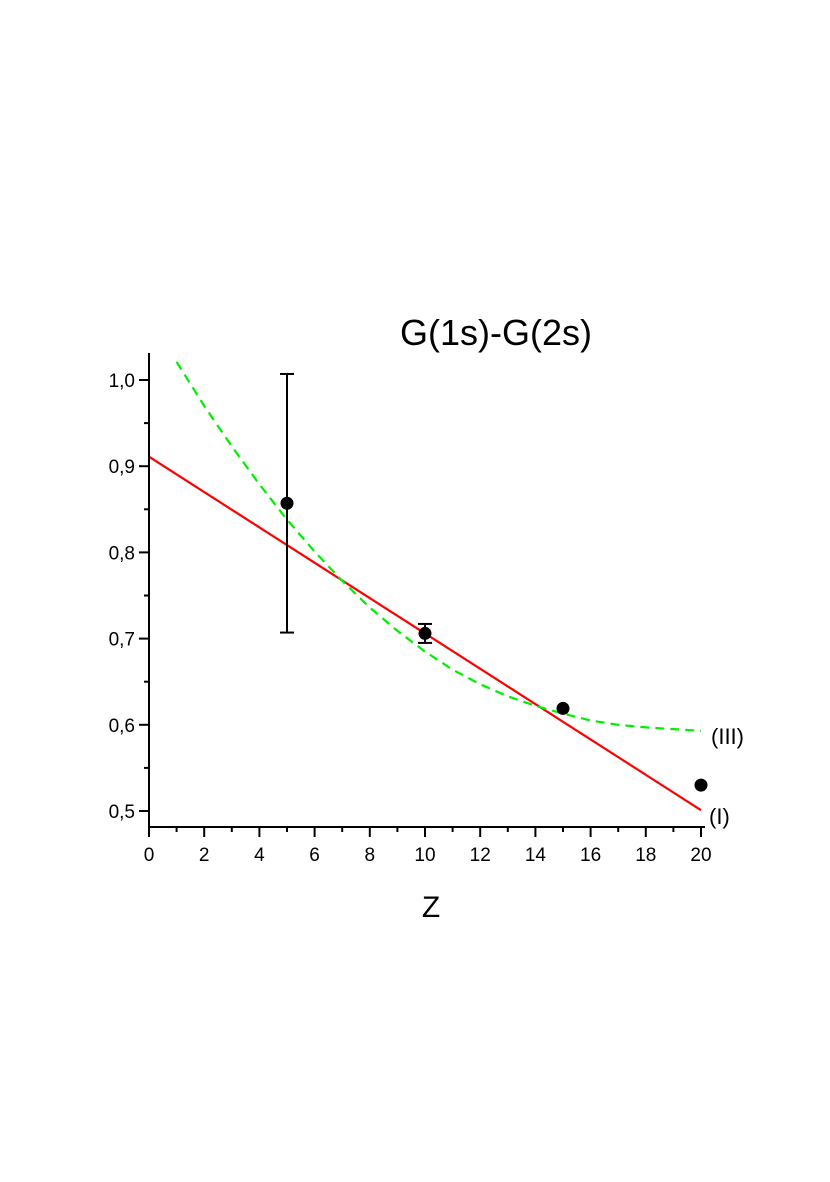  I want to click on error-bars, so click(356, 508).